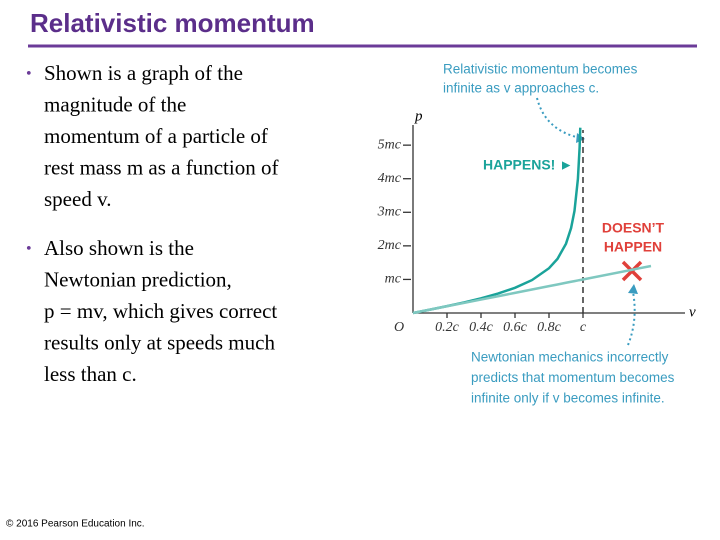  What do you see at coordinates (633, 289) in the screenshot?
I see `arrow-head` at bounding box center [633, 289].